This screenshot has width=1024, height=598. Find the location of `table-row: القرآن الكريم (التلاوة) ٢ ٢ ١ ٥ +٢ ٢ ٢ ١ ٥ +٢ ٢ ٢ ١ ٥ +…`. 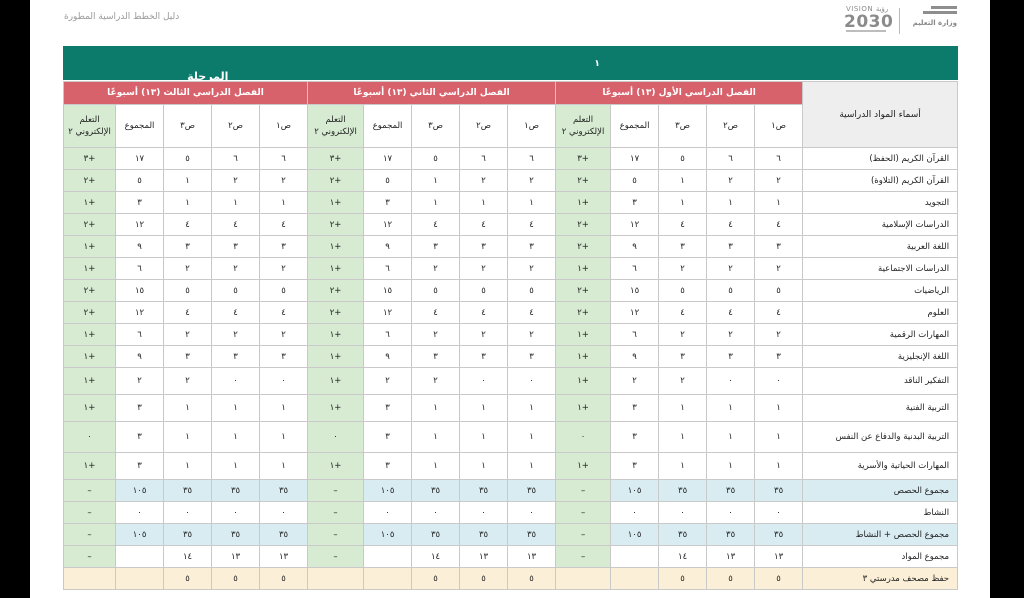

table-row: القرآن الكريم (التلاوة) ٢ ٢ ١ ٥ +٢ ٢ ٢ ١ ٥ +٢ ٢ ٢ ١ ٥ +… is located at coordinates (510, 180).